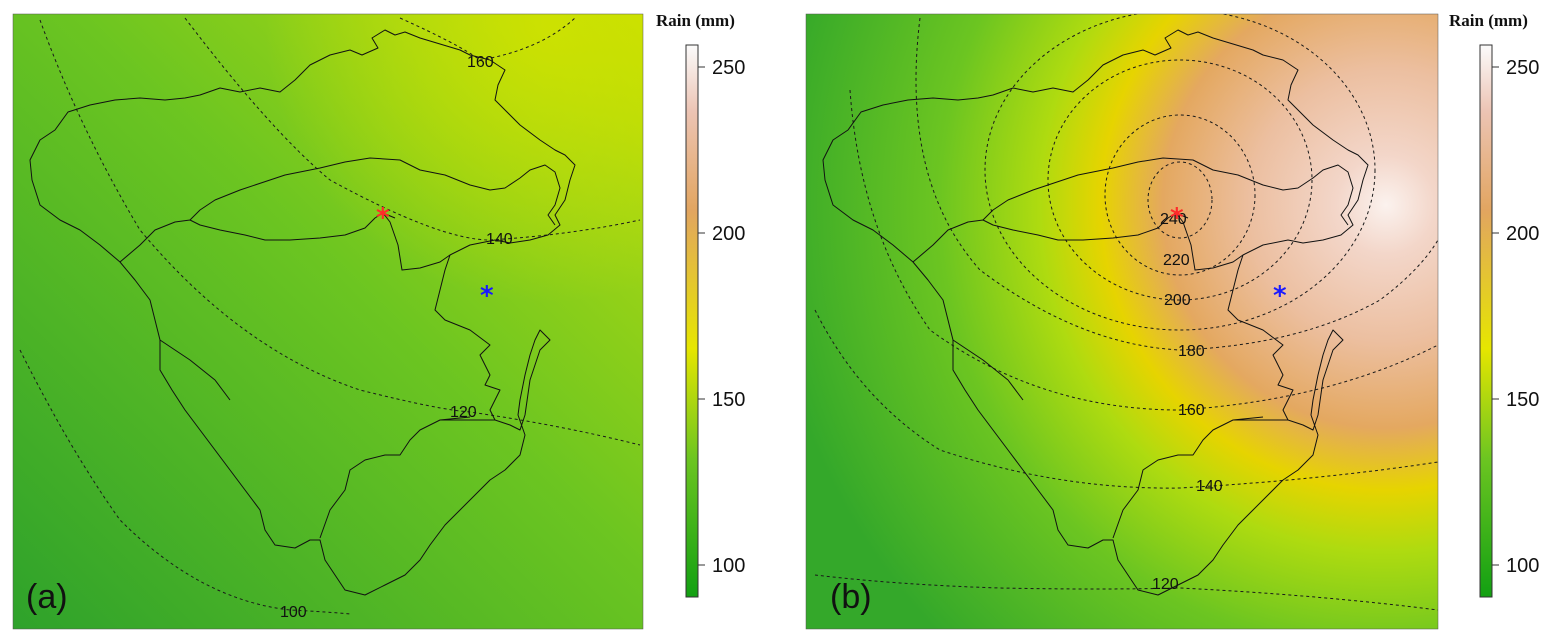 The height and width of the screenshot is (643, 1563). Describe the element at coordinates (383, 218) in the screenshot. I see `red-marker-a: *` at that location.